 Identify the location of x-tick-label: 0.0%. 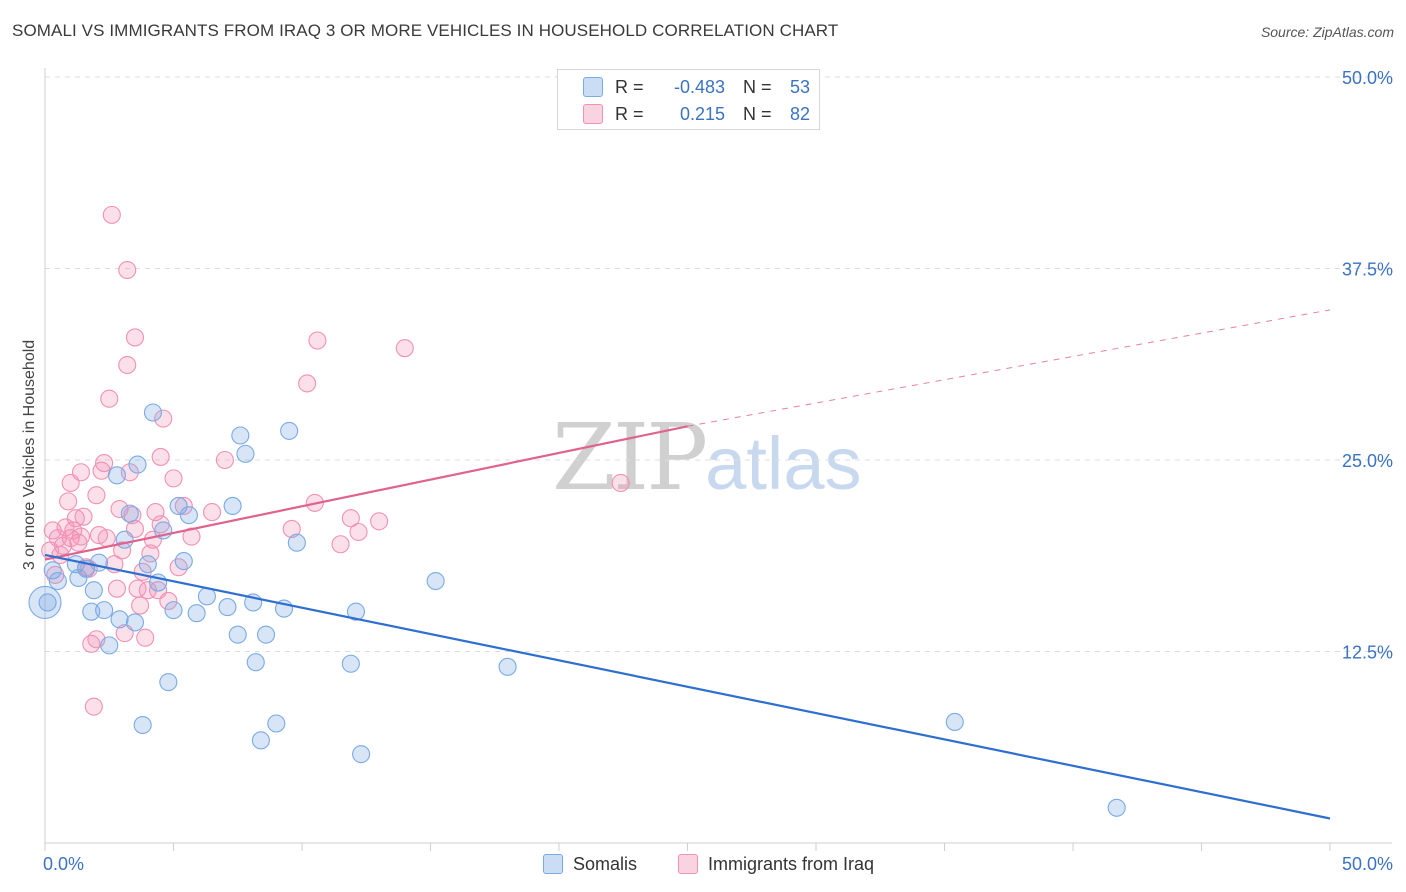
(63, 864).